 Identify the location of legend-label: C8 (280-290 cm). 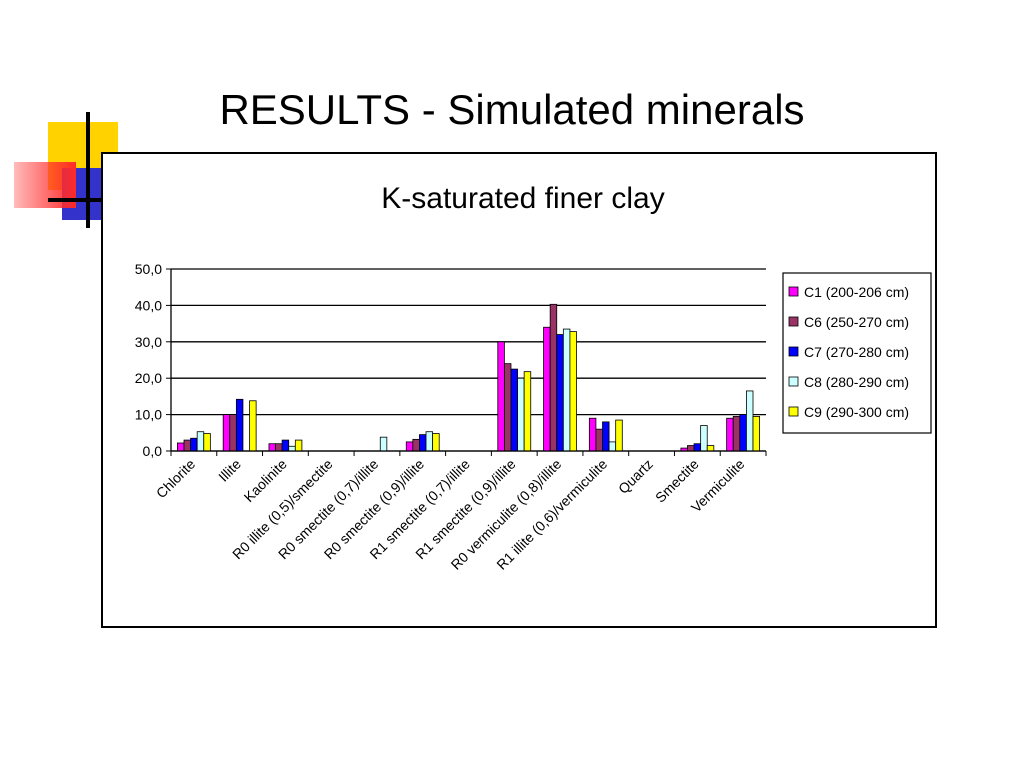
(856, 382).